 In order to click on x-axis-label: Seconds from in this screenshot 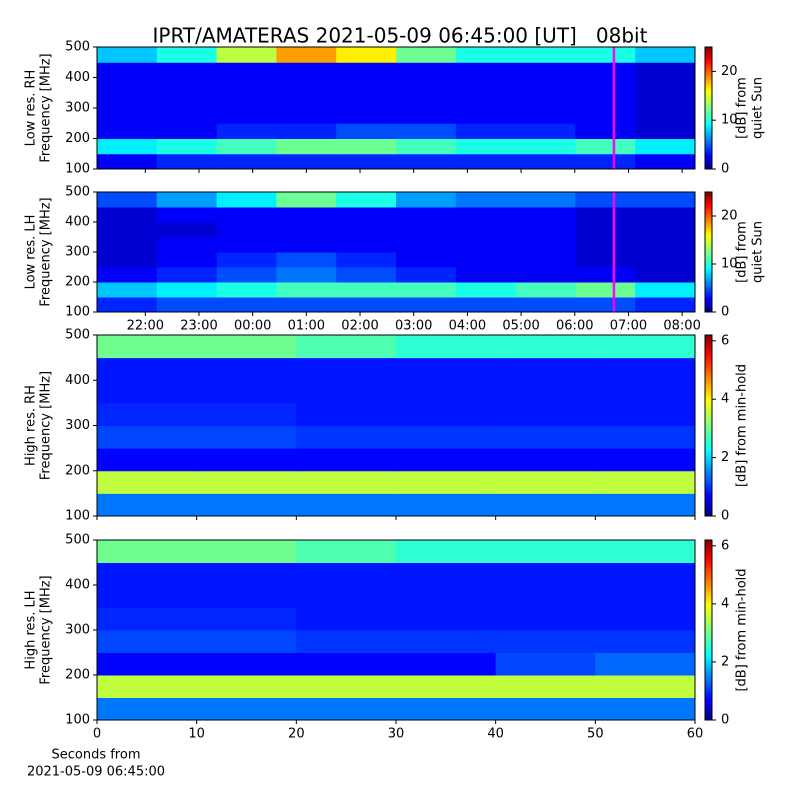, I will do `click(95, 755)`.